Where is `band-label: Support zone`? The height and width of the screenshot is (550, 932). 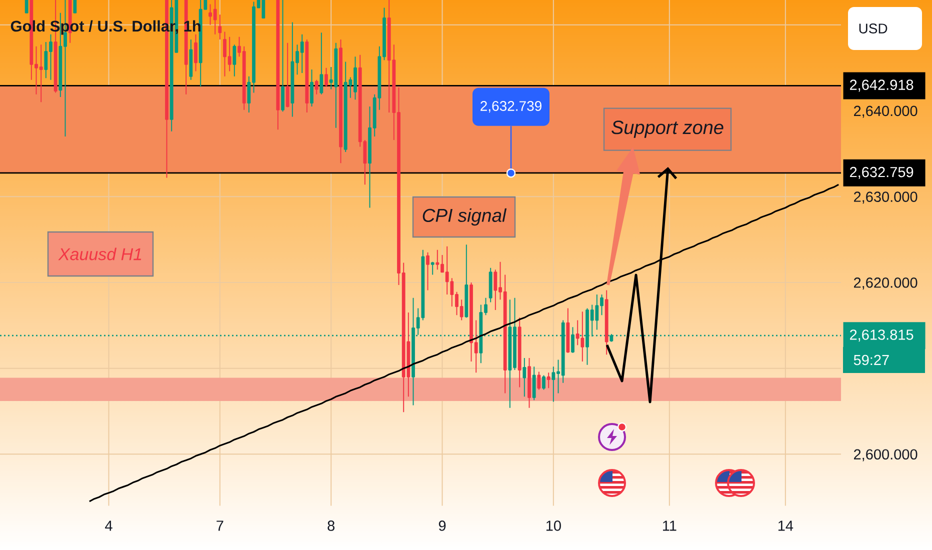
band-label: Support zone is located at coordinates (668, 129).